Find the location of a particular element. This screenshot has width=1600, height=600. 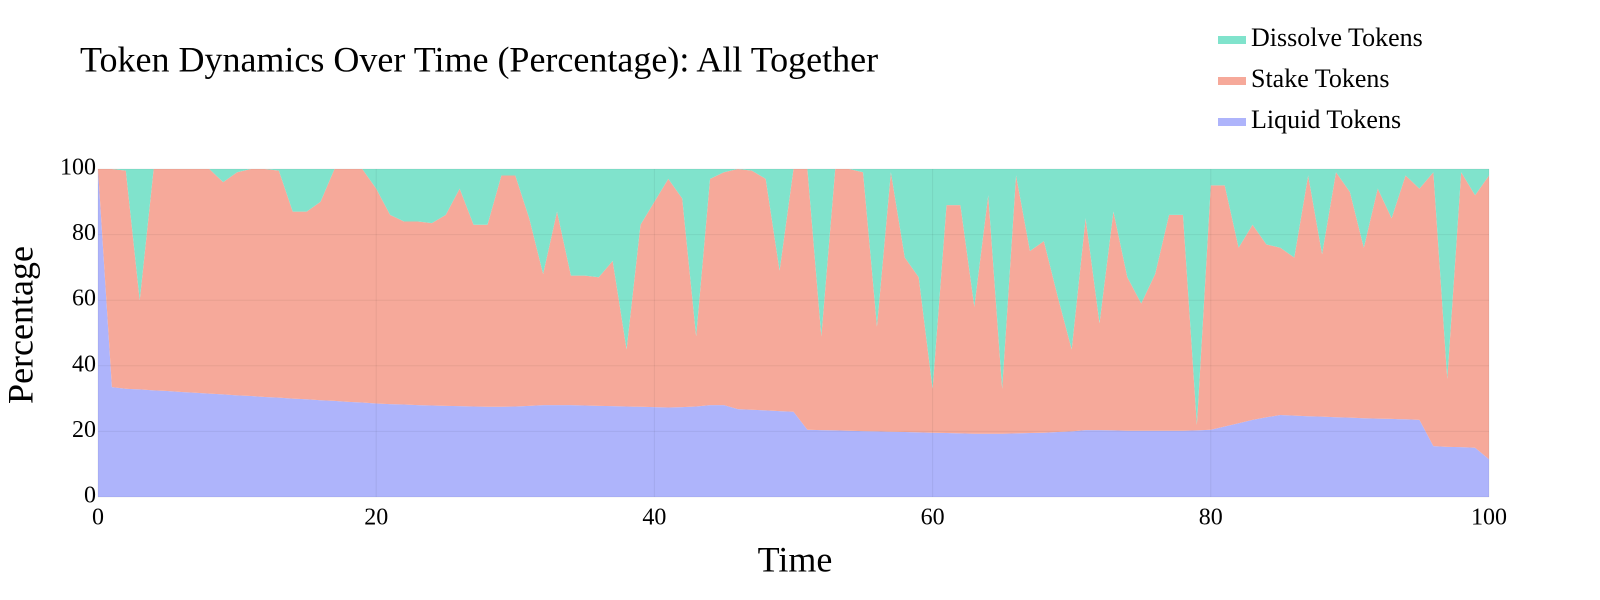

y-tick-label: 0 is located at coordinates (90, 496).